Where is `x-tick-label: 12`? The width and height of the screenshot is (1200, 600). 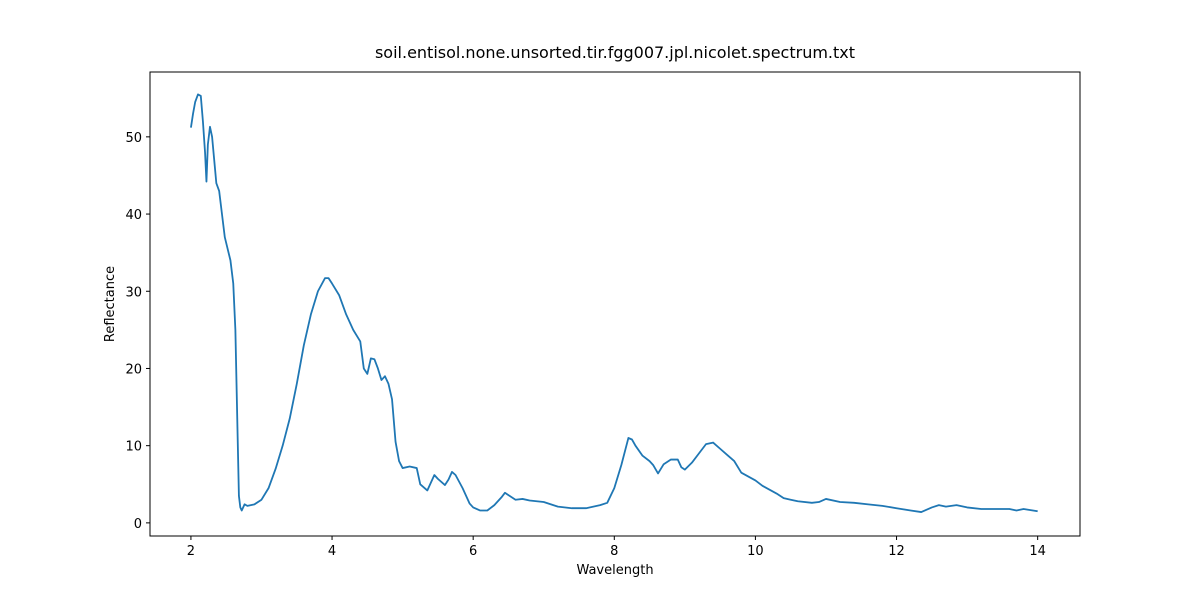 x-tick-label: 12 is located at coordinates (896, 551).